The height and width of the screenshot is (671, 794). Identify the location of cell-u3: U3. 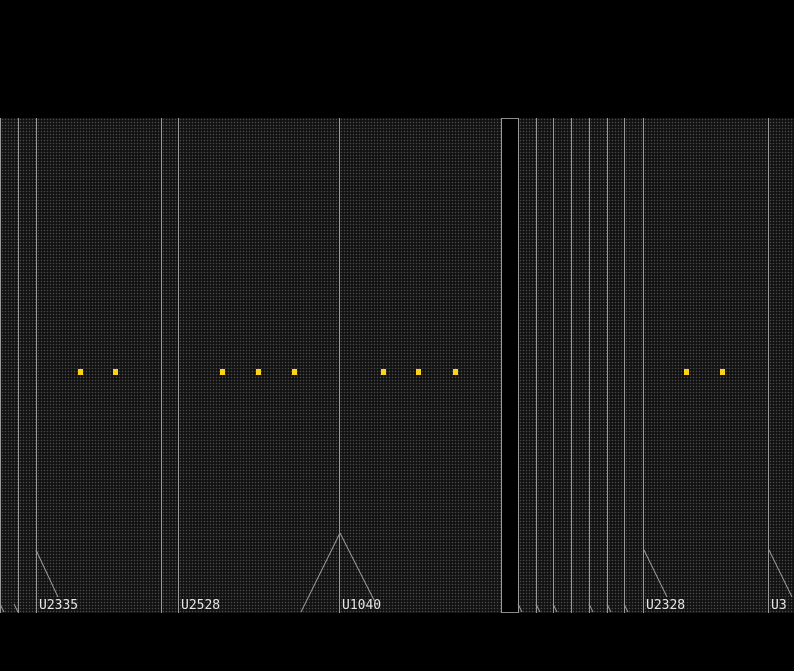
(781, 365).